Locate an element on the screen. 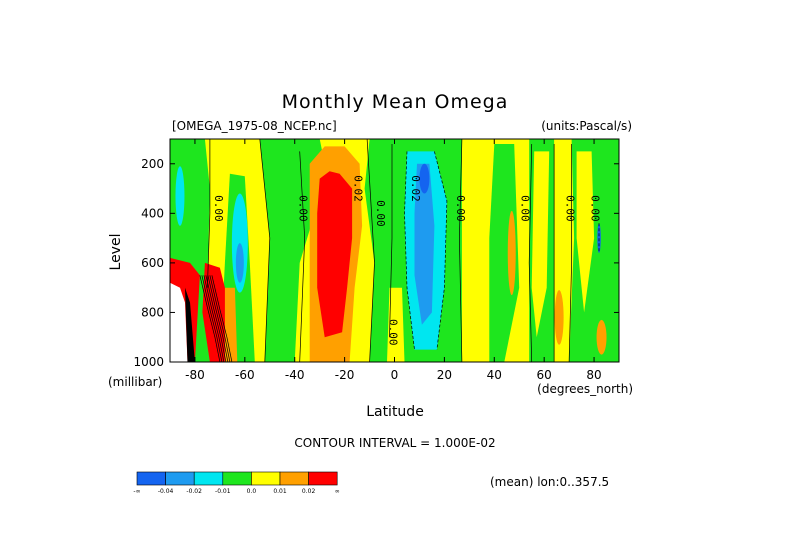  x-tick-label: 0 is located at coordinates (395, 375).